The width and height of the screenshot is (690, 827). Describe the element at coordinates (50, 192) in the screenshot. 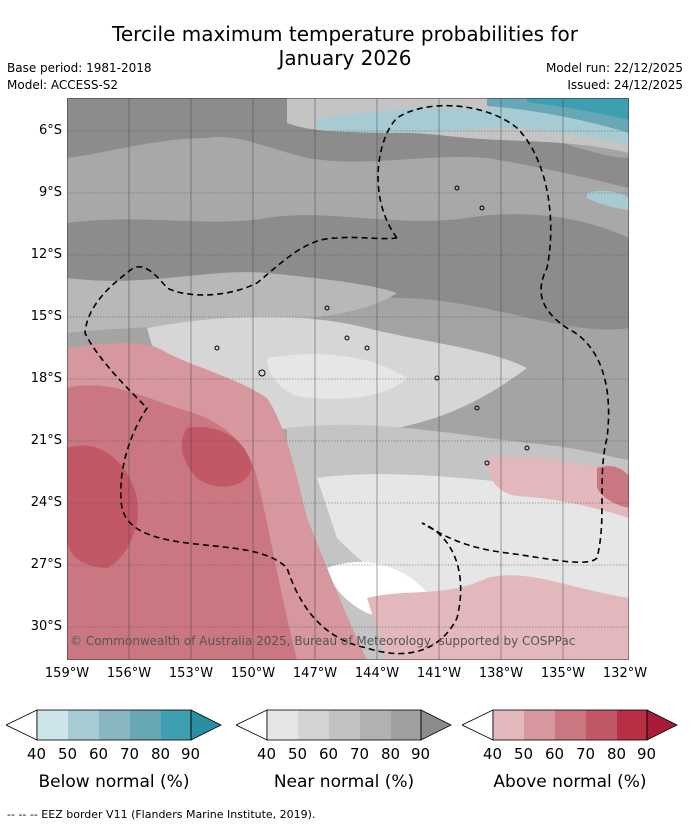

I see `lat-tick: 9°S` at that location.